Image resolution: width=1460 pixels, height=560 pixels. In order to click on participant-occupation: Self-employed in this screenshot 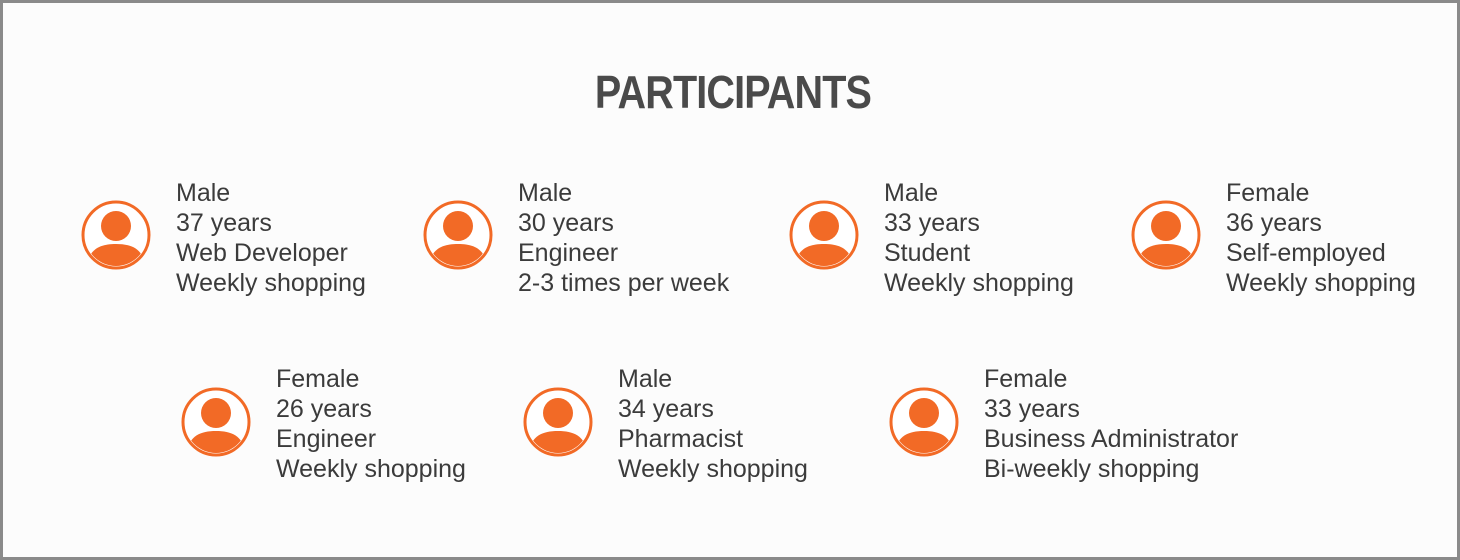, I will do `click(1306, 253)`.